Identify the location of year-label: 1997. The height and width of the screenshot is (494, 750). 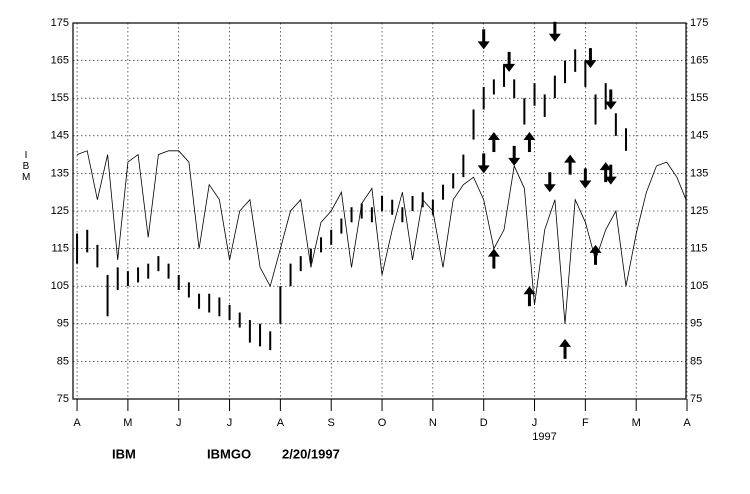
(544, 437).